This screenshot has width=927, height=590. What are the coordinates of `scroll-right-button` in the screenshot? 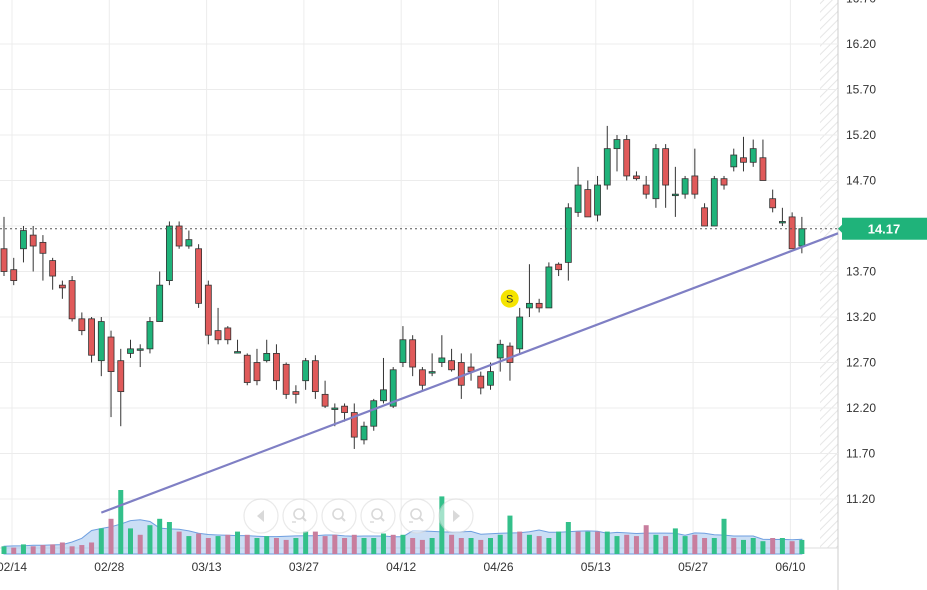 It's located at (456, 516).